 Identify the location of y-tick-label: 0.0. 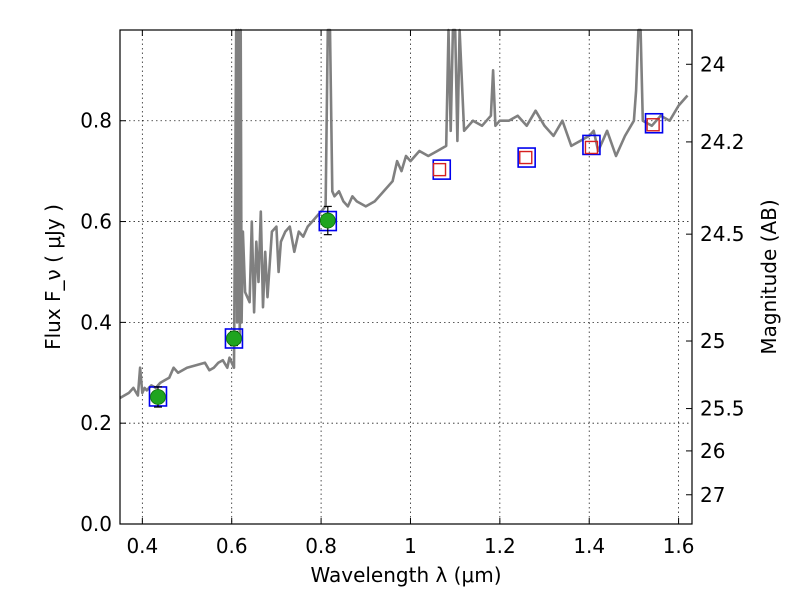
(96, 524).